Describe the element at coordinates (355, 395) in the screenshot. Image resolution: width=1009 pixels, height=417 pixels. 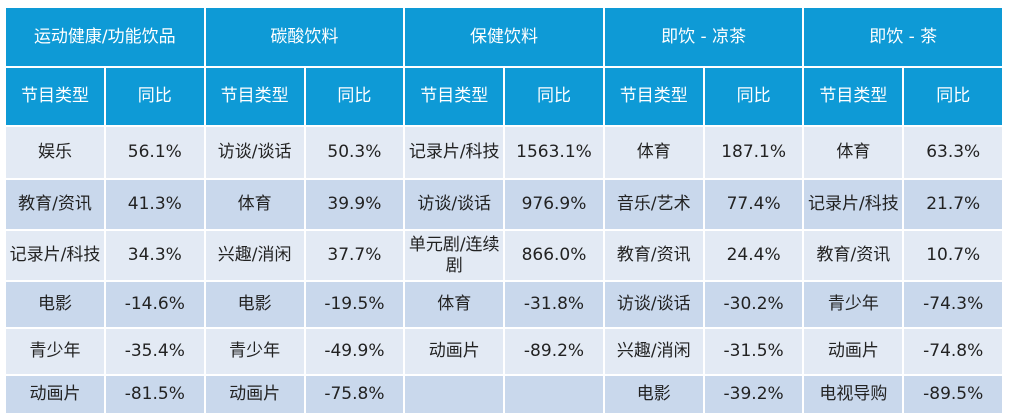
I see `yoy-cell: -75.8%` at that location.